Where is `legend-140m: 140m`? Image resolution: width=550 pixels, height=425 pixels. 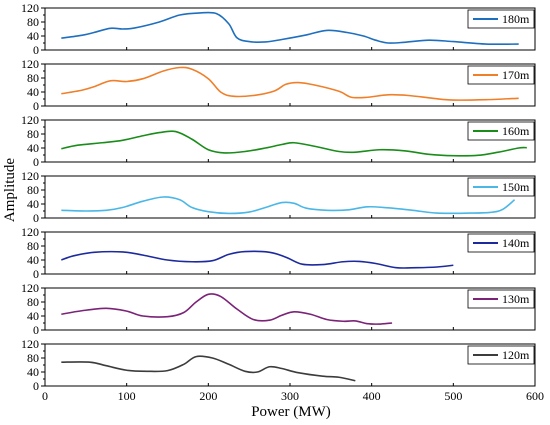 legend-140m: 140m is located at coordinates (501, 243).